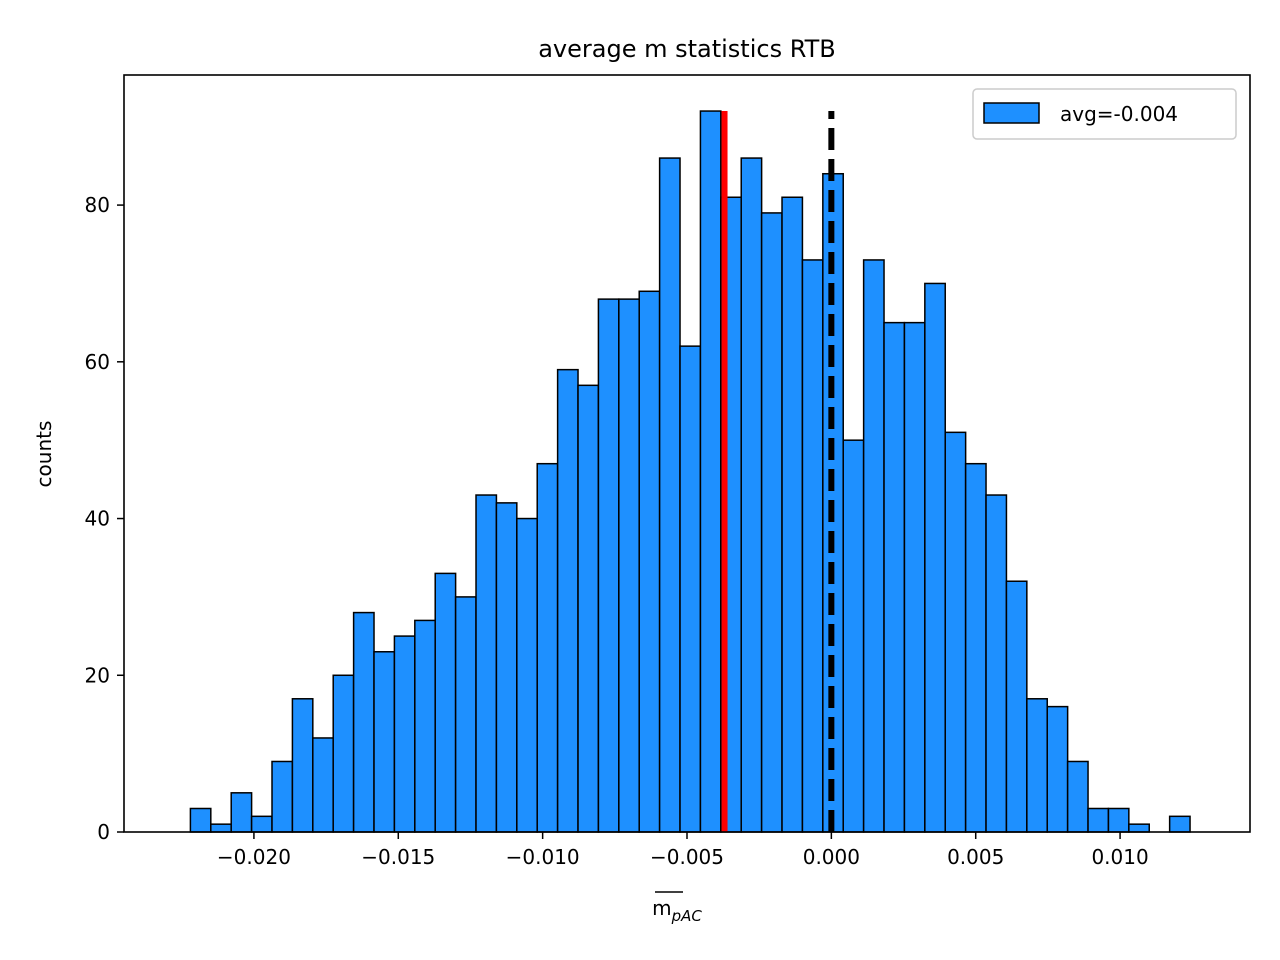  Describe the element at coordinates (398, 857) in the screenshot. I see `x-tick-label: −0.015` at that location.